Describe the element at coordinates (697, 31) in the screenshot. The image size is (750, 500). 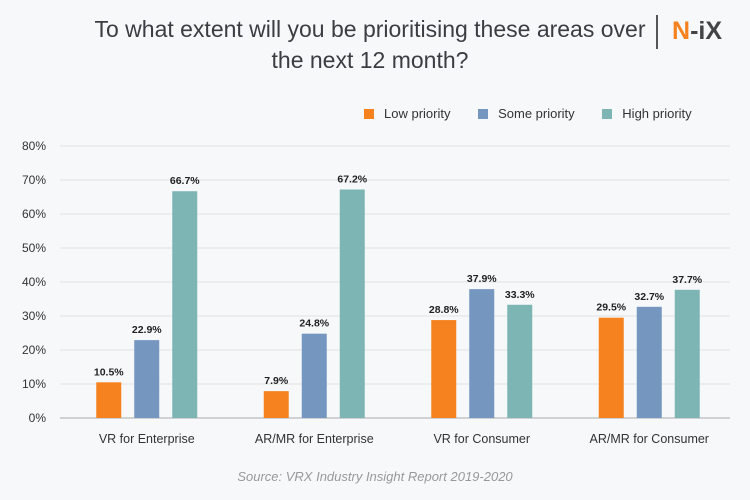
I see `n-ix-logo: N-iX` at that location.